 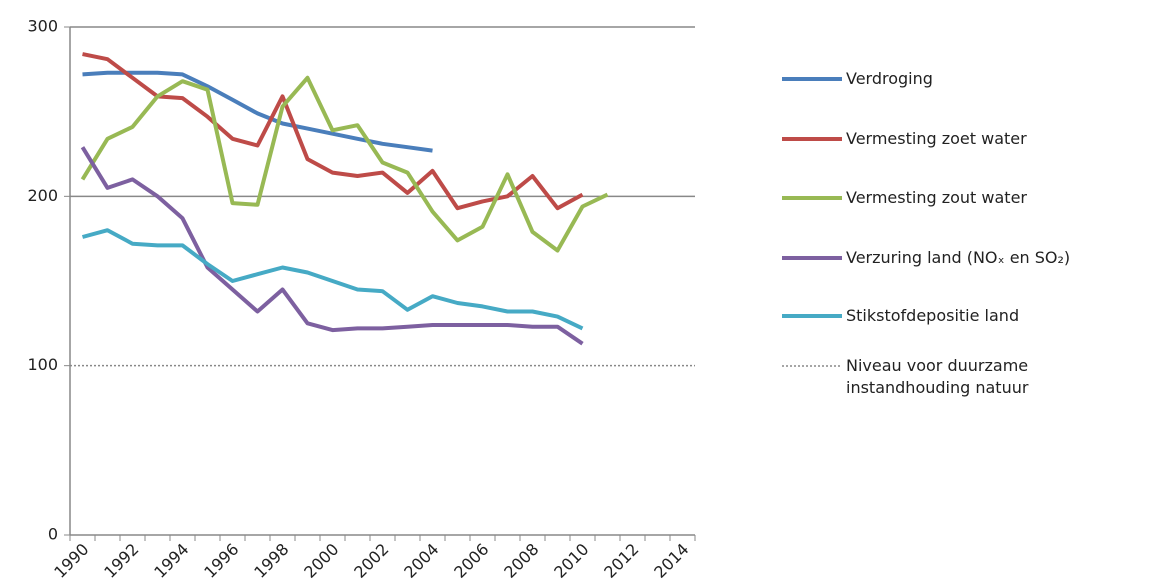 I want to click on x-tick-label: 2004, so click(x=421, y=561).